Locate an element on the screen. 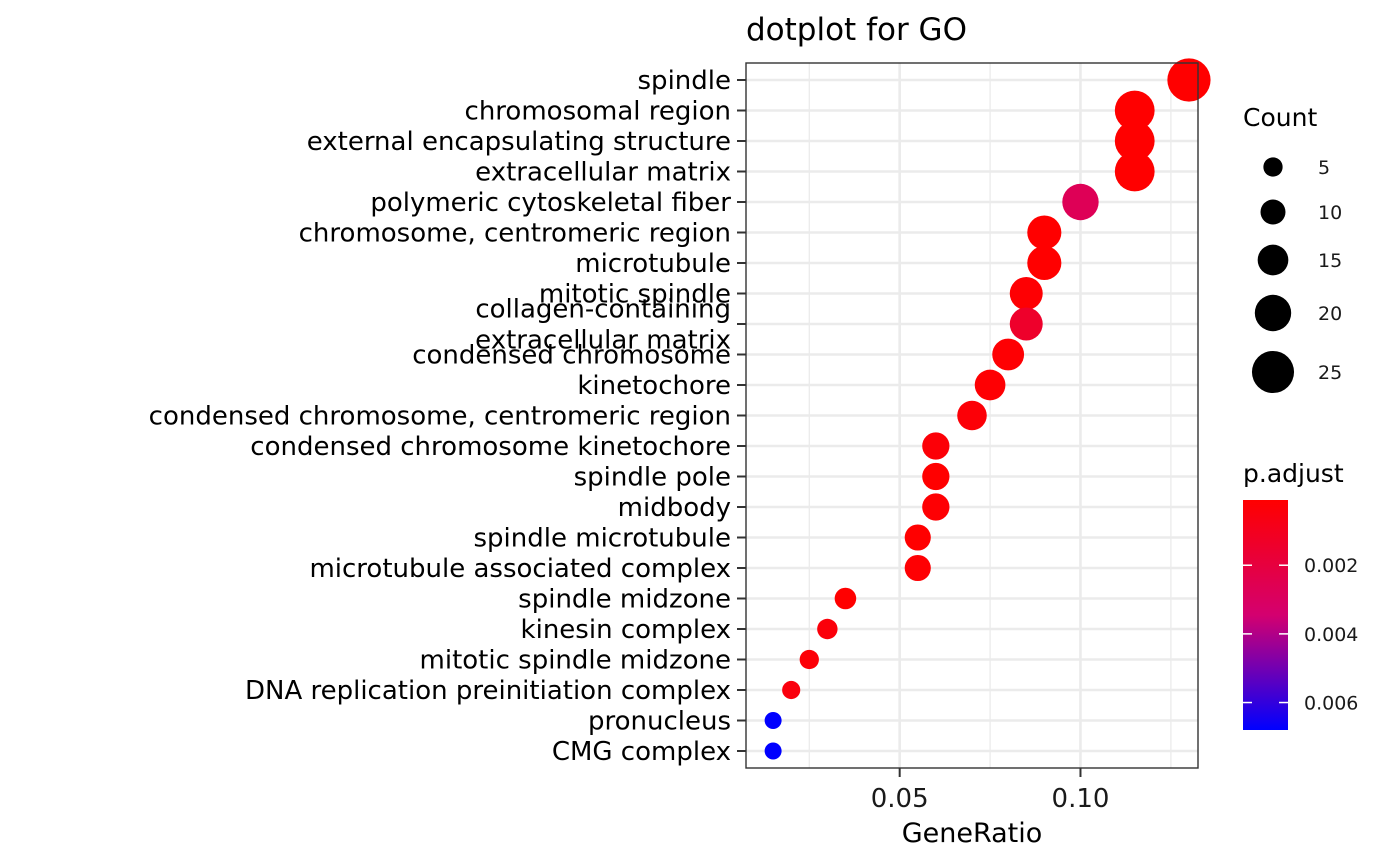 The width and height of the screenshot is (1400, 865). y-tick-label: condensed chromosome kinetochore is located at coordinates (490, 447).